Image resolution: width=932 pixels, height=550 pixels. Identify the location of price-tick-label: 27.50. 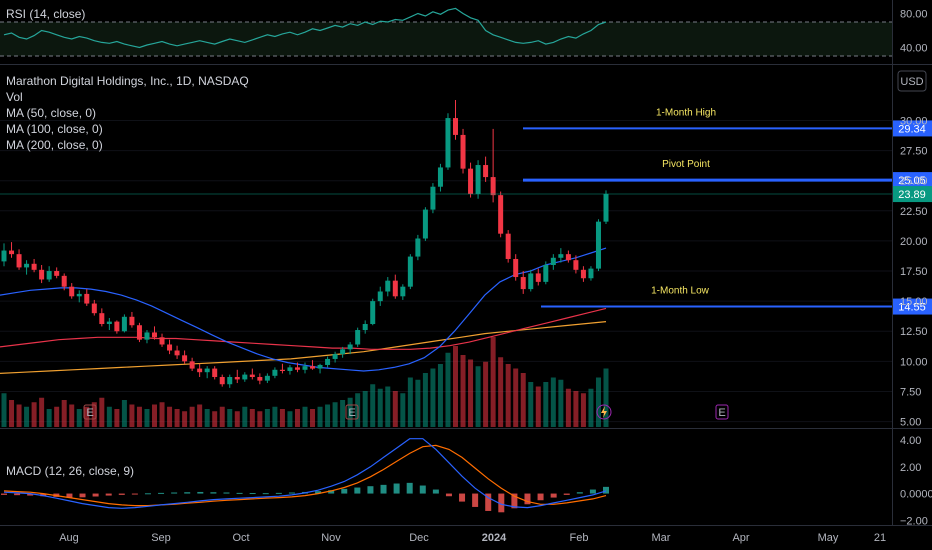
(914, 152).